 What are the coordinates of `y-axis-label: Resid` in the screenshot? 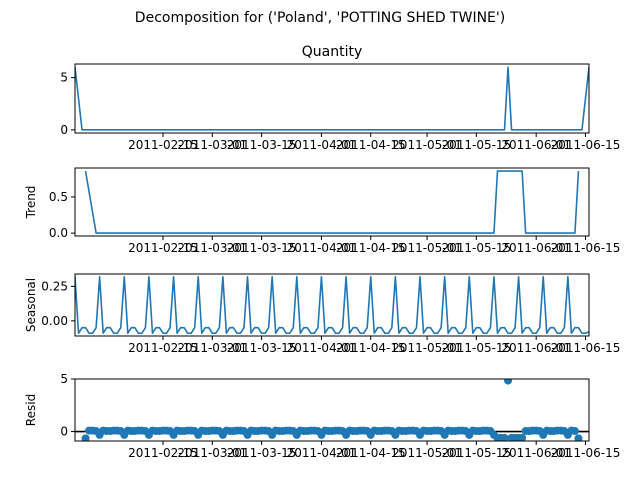 It's located at (31, 410).